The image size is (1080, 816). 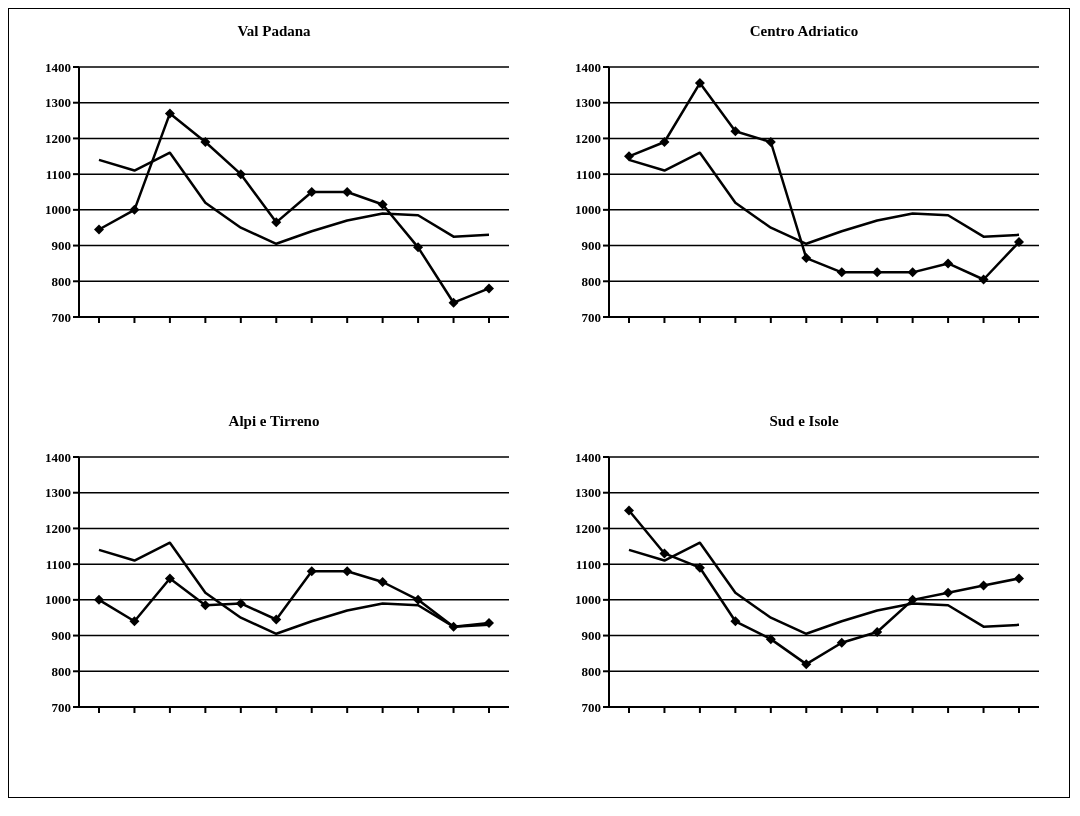 I want to click on chart-title: Sud e Isole, so click(x=804, y=421).